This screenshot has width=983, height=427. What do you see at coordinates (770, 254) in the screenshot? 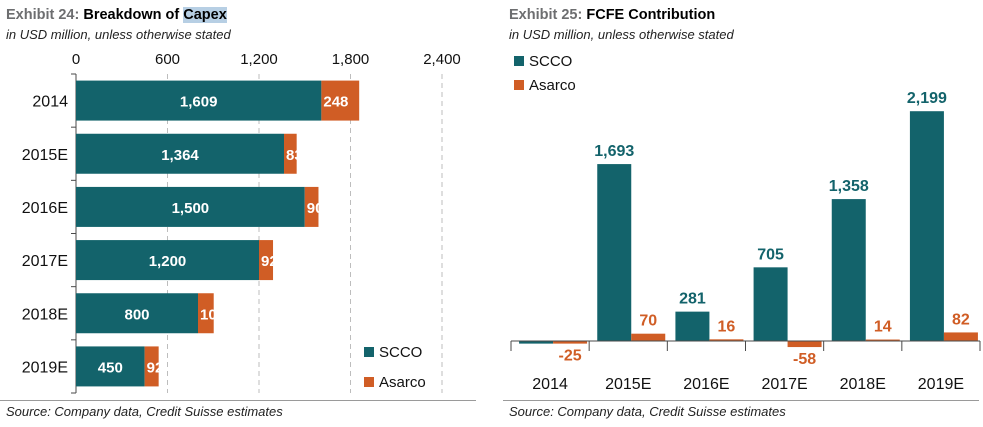
I see `scco-value-label: 705` at bounding box center [770, 254].